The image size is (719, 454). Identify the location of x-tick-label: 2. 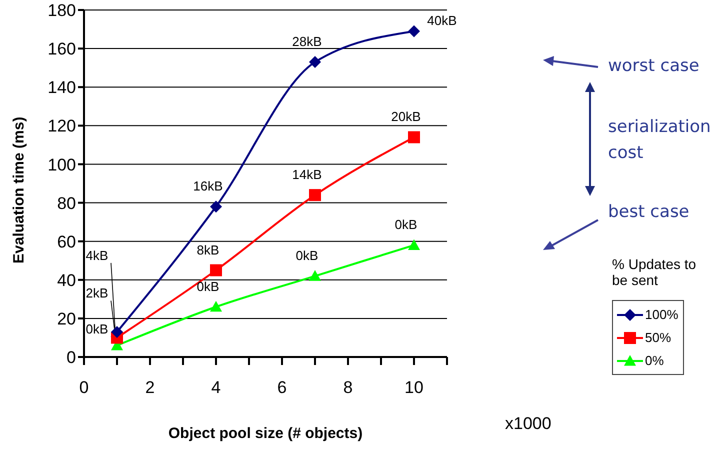
(150, 388).